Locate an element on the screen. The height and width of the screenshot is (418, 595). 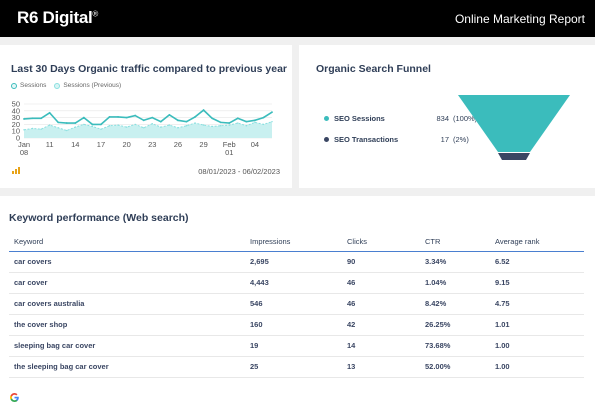
cell-average-rank: 1.01 is located at coordinates (537, 325).